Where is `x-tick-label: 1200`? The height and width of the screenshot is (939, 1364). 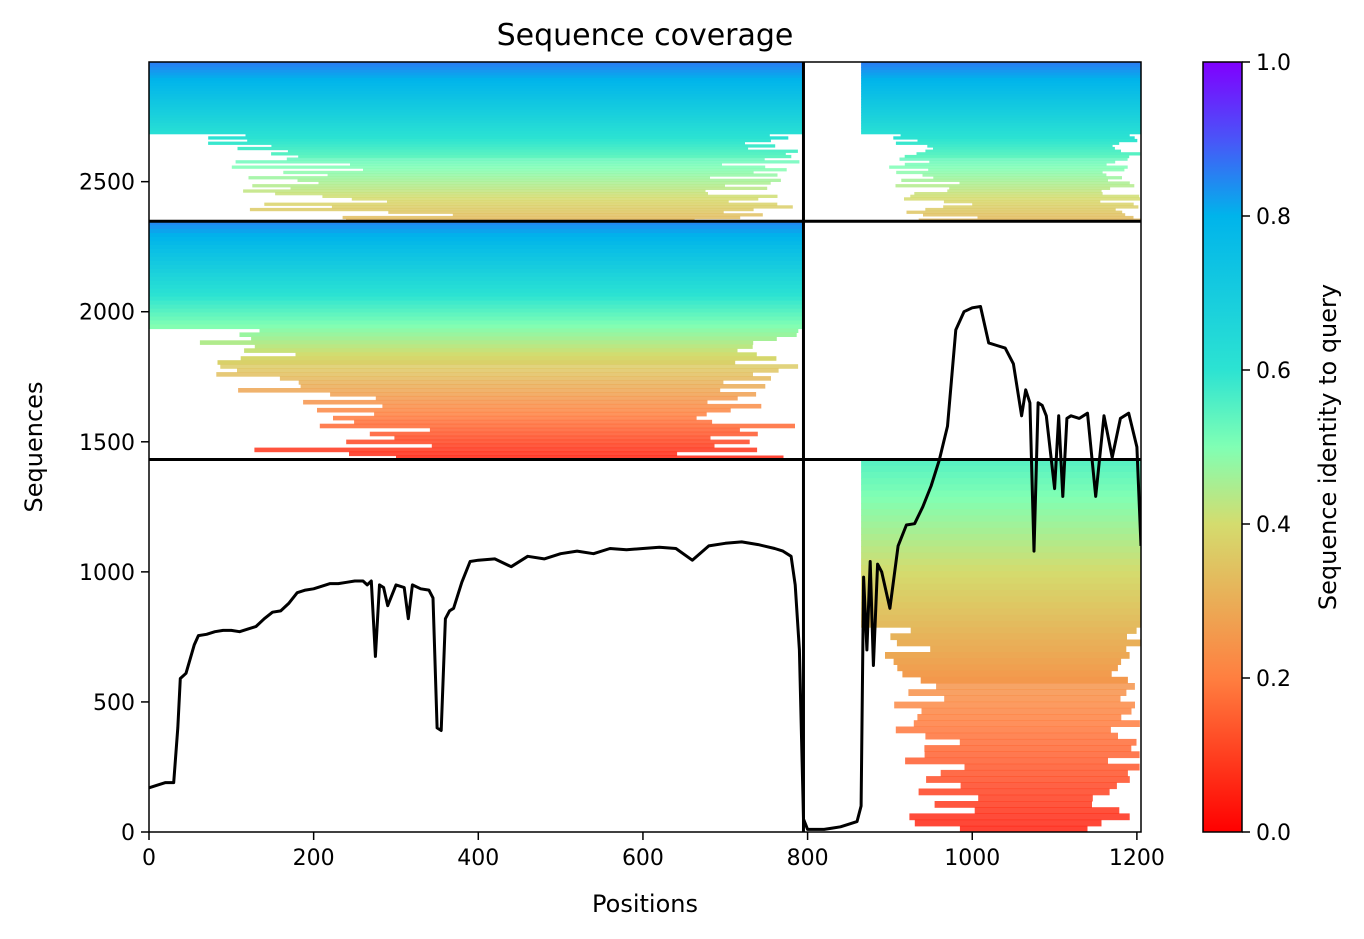 x-tick-label: 1200 is located at coordinates (1137, 858).